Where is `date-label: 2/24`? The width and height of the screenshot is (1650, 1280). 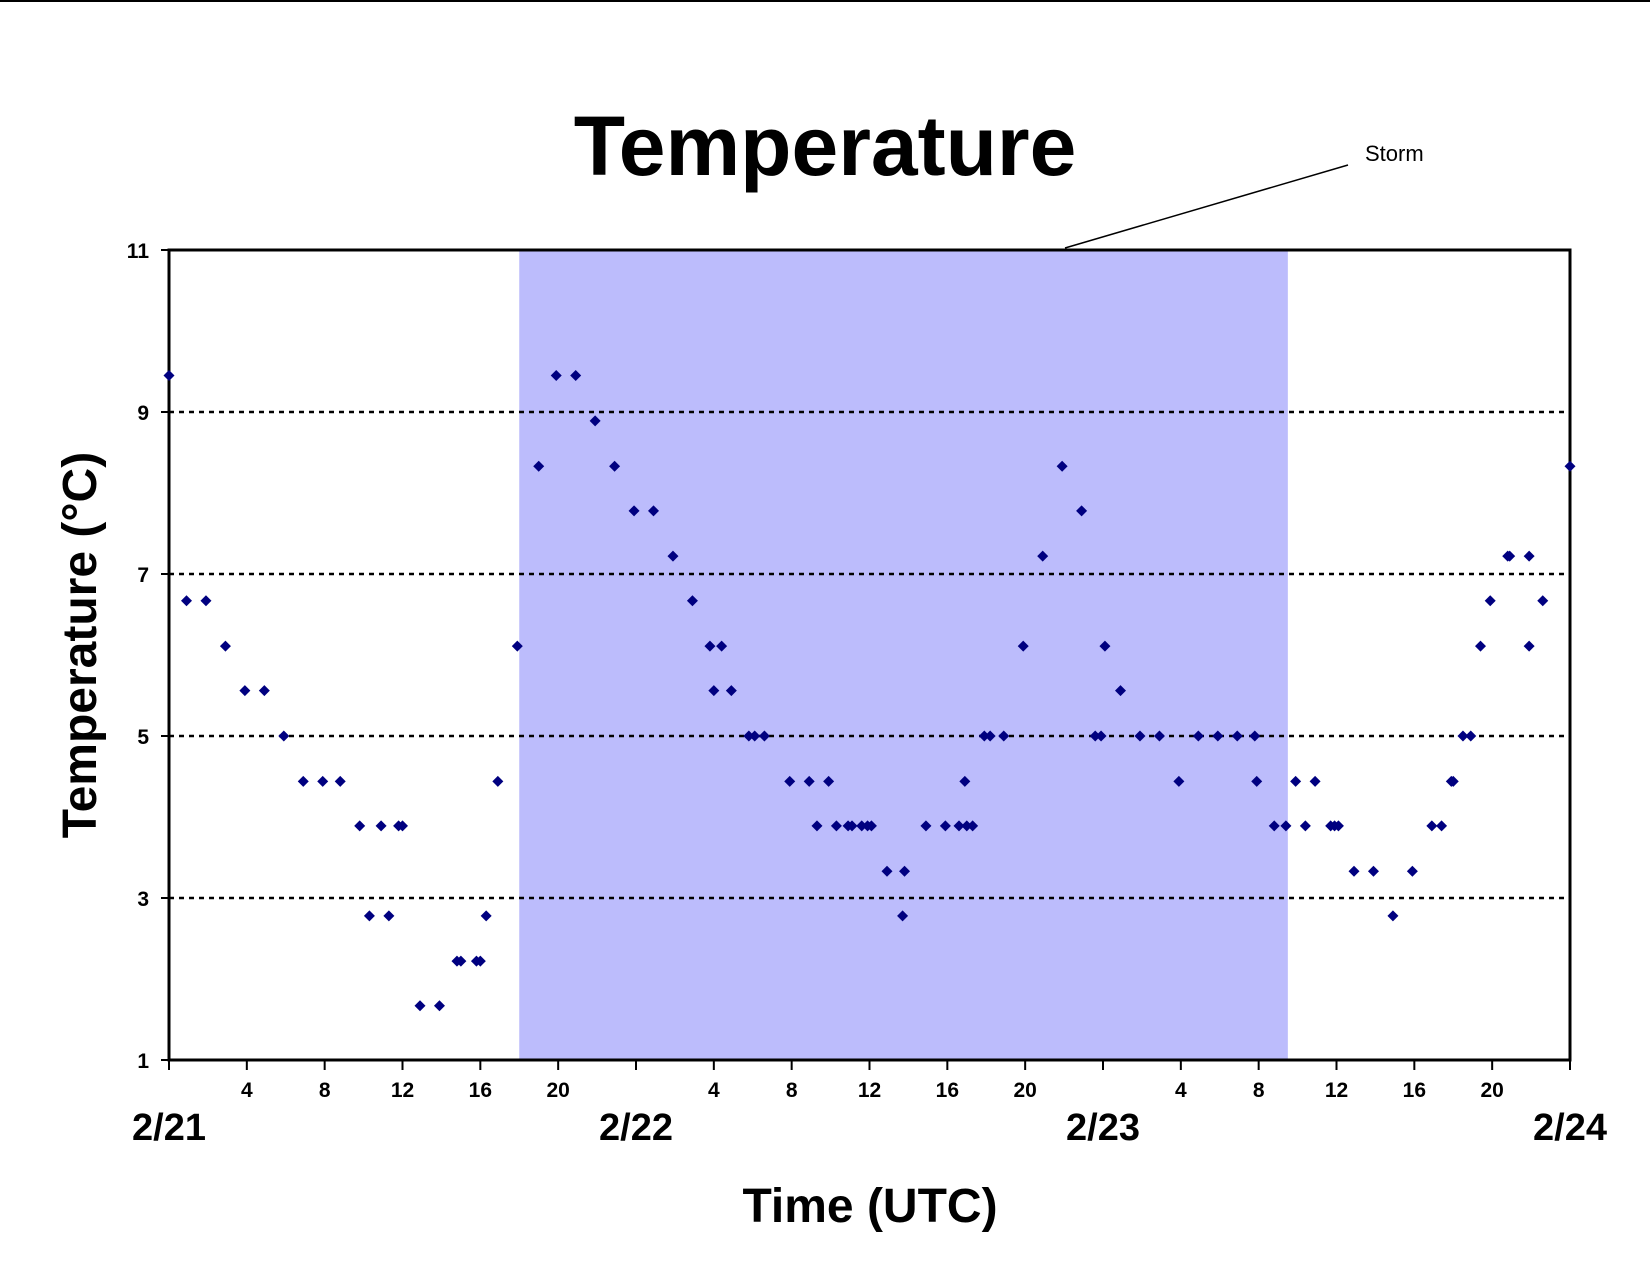 date-label: 2/24 is located at coordinates (1570, 1128).